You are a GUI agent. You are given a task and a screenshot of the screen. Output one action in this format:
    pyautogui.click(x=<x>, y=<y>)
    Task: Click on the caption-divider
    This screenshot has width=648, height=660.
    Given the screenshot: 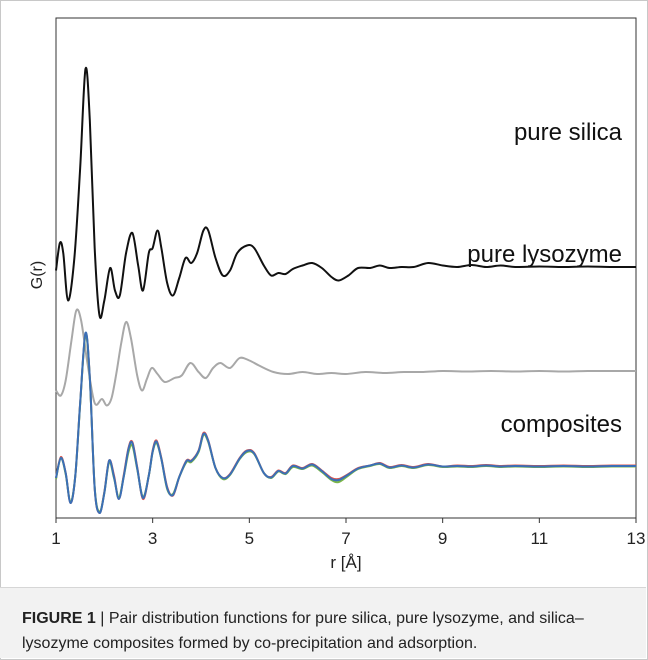 What is the action you would take?
    pyautogui.click(x=323, y=587)
    